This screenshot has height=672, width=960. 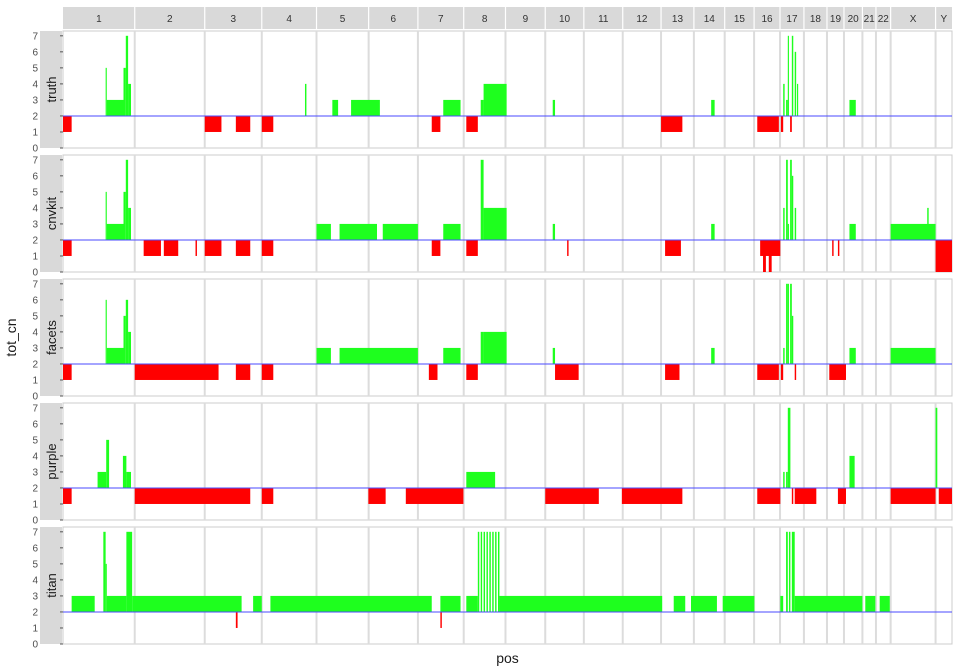 What do you see at coordinates (35, 316) in the screenshot?
I see `y-tick-label: 5` at bounding box center [35, 316].